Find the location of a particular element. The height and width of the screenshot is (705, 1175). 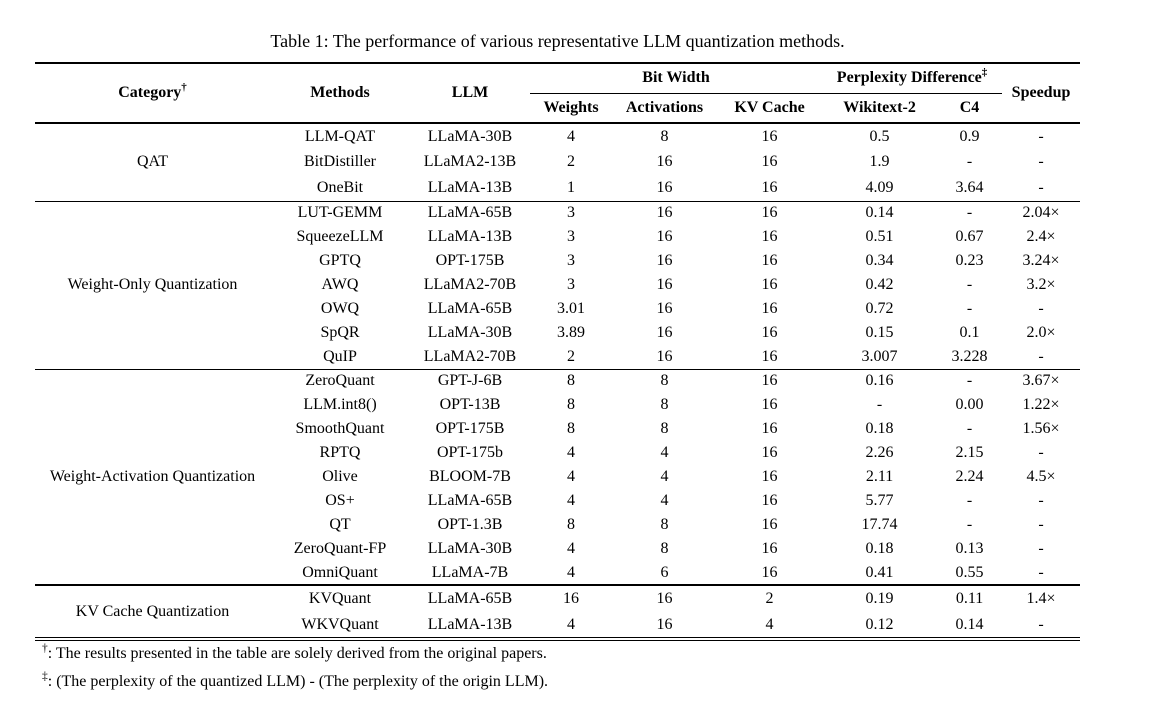

weights-cell: 3.89 is located at coordinates (571, 332).